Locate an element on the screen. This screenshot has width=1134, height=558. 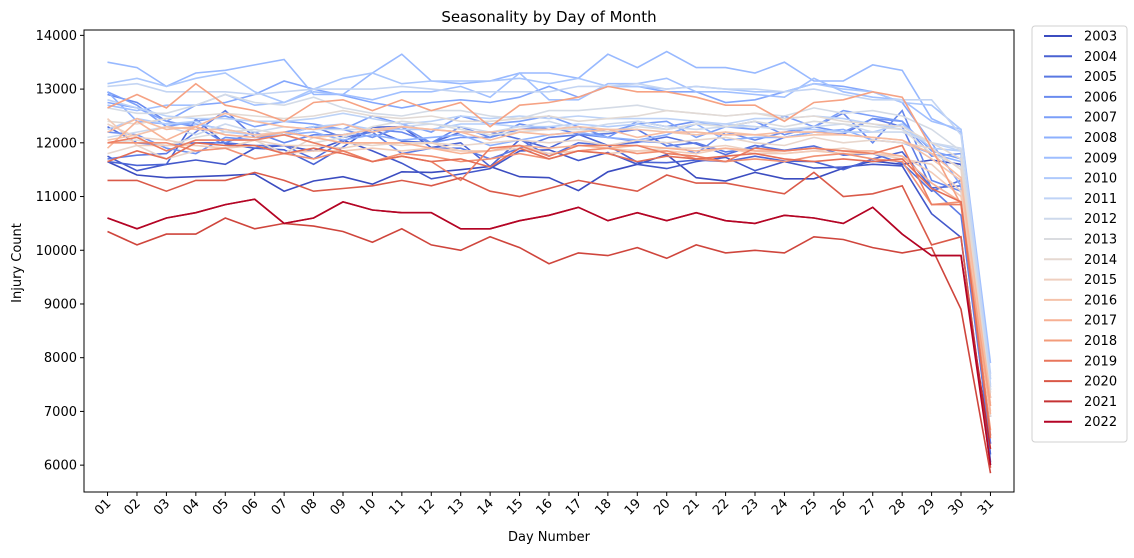
x-tick-label: 08 is located at coordinates (309, 507).